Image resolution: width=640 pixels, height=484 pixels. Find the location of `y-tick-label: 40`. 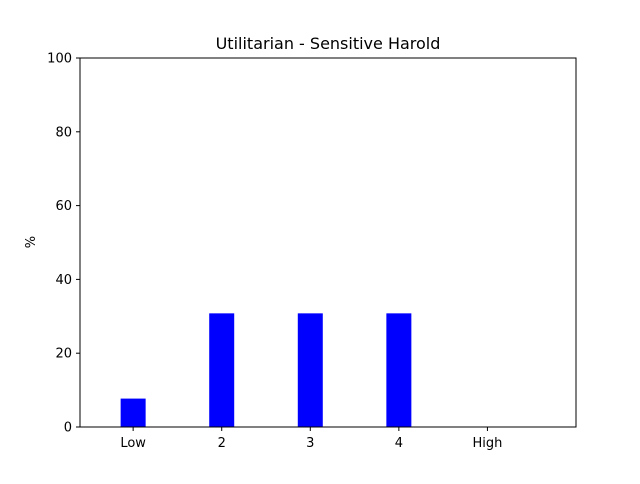

y-tick-label: 40 is located at coordinates (63, 280).